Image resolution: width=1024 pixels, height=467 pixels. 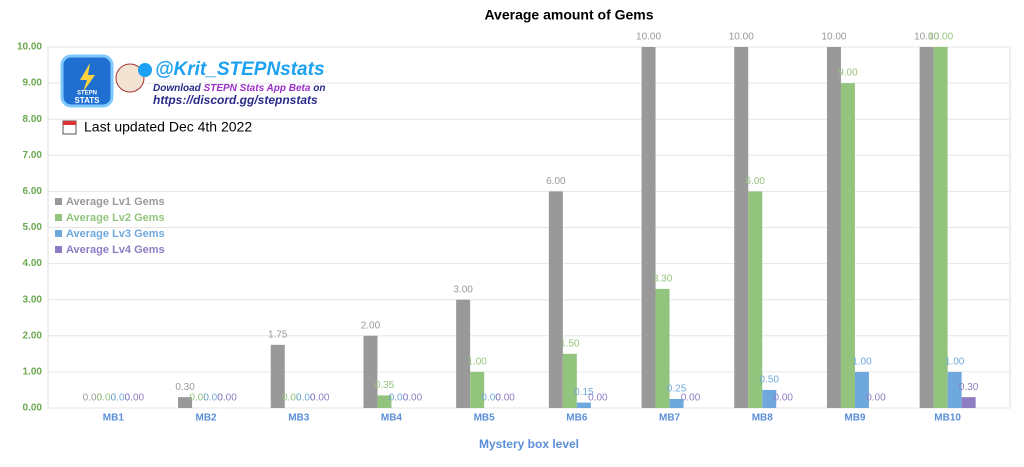 I want to click on value-label: 1.50, so click(x=570, y=343).